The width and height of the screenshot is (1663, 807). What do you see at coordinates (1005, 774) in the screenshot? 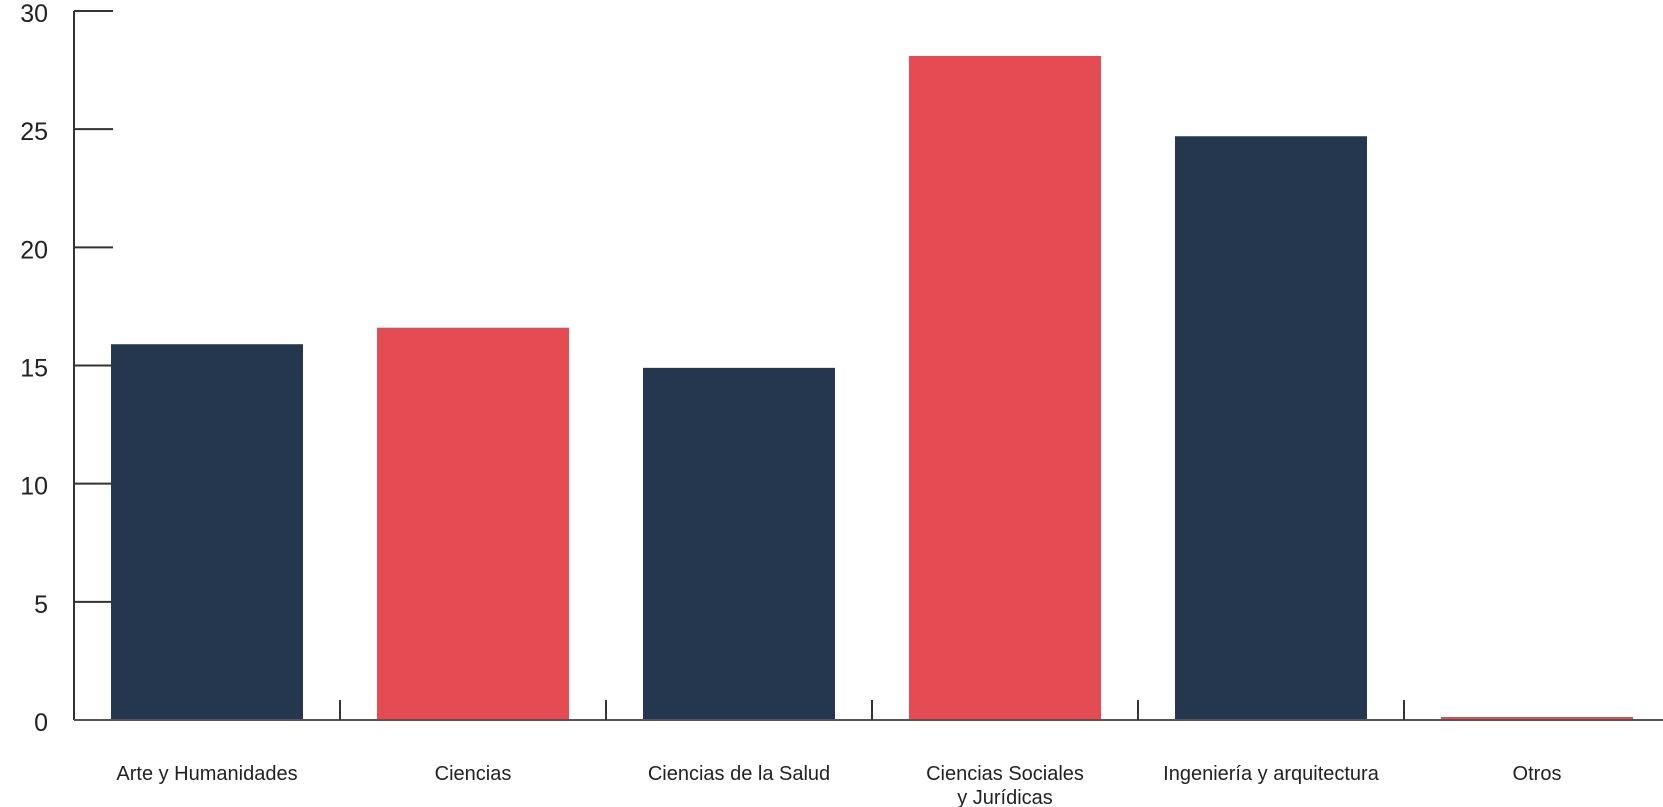
I see `x-category-label: Ciencias Sociales` at bounding box center [1005, 774].